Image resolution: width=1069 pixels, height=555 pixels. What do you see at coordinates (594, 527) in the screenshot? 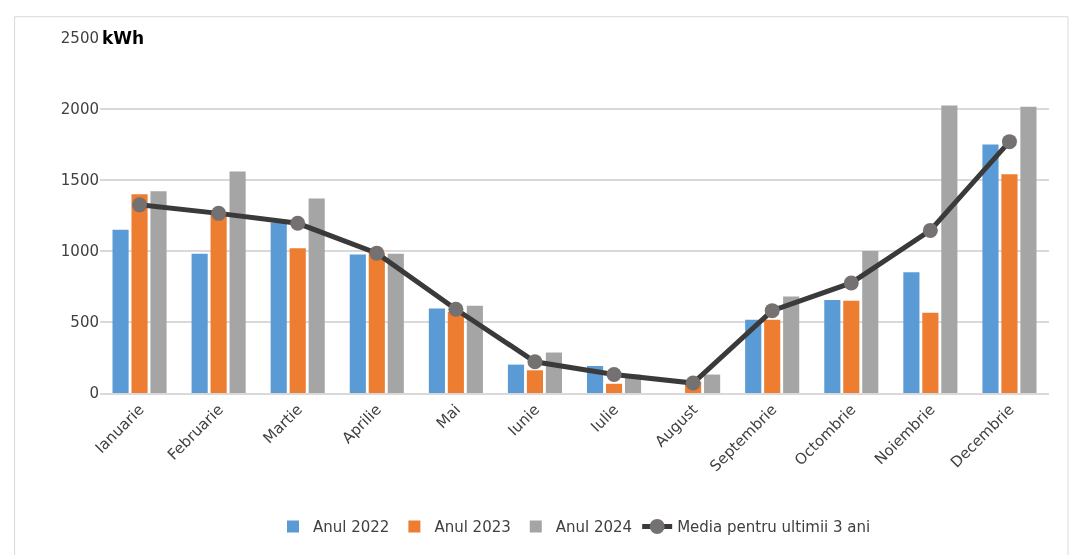
I see `legend-label: Anul 2024` at bounding box center [594, 527].